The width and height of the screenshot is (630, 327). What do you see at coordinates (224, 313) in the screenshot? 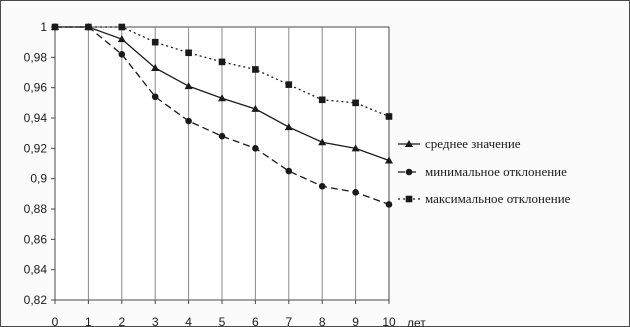
I see `x-axis: 0 1 2 3 4 5 6 7 8 9 10` at bounding box center [224, 313].